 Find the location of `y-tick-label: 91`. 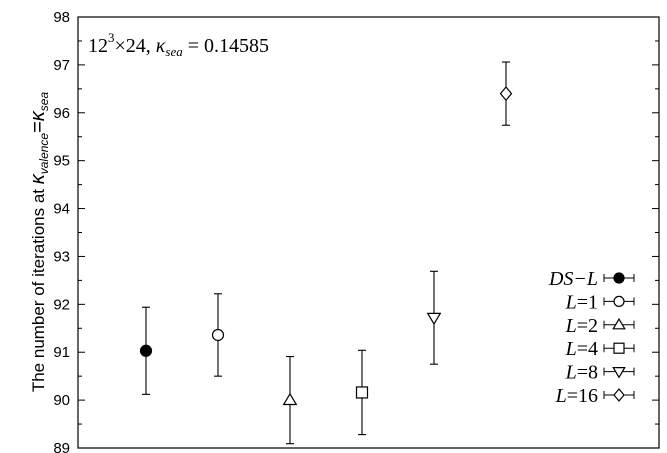

y-tick-label: 91 is located at coordinates (61, 352).